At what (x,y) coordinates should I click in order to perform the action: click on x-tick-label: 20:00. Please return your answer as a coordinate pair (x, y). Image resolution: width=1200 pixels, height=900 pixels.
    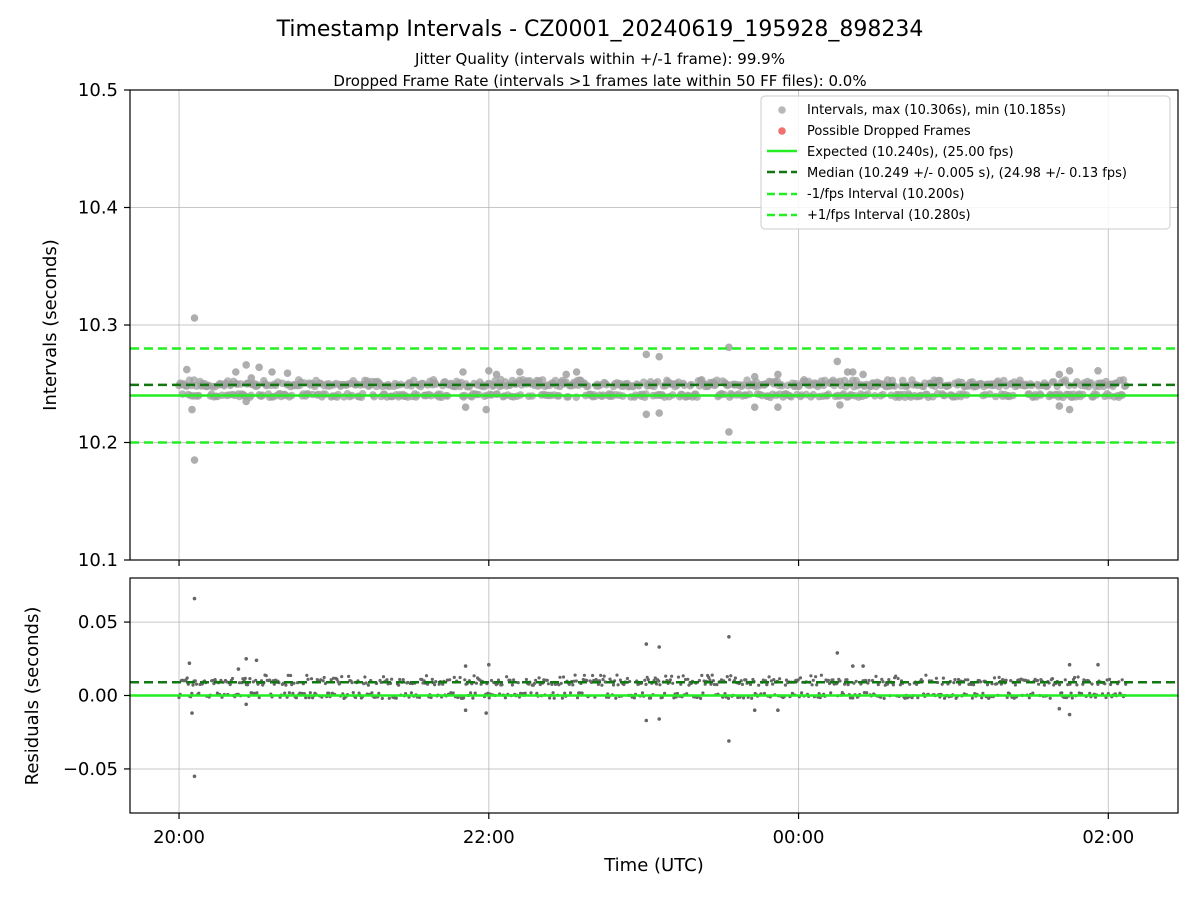
    Looking at the image, I should click on (179, 837).